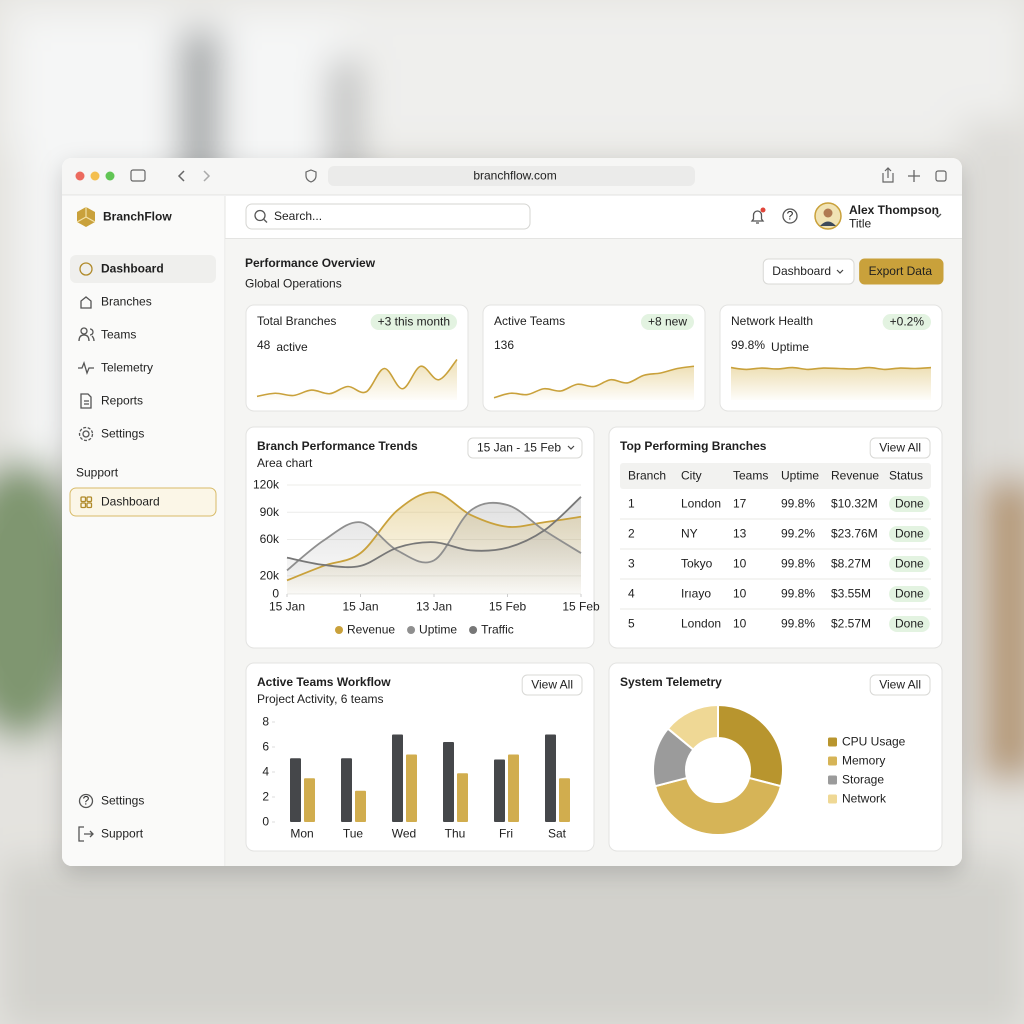 The height and width of the screenshot is (1024, 1024). Describe the element at coordinates (851, 624) in the screenshot. I see `table-cell: $2.57M` at that location.